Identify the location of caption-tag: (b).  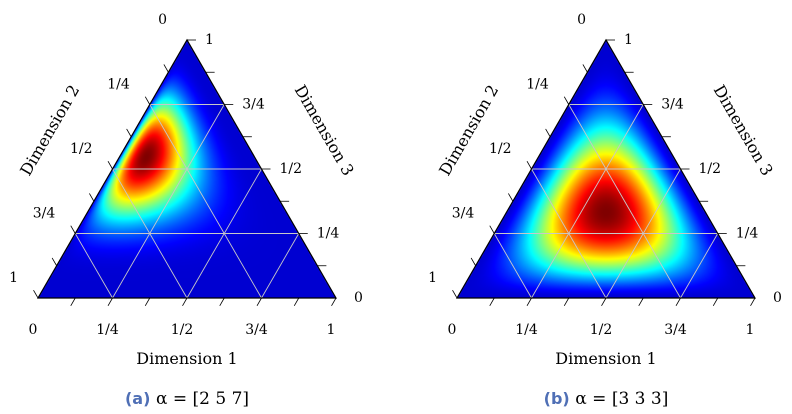
(560, 398).